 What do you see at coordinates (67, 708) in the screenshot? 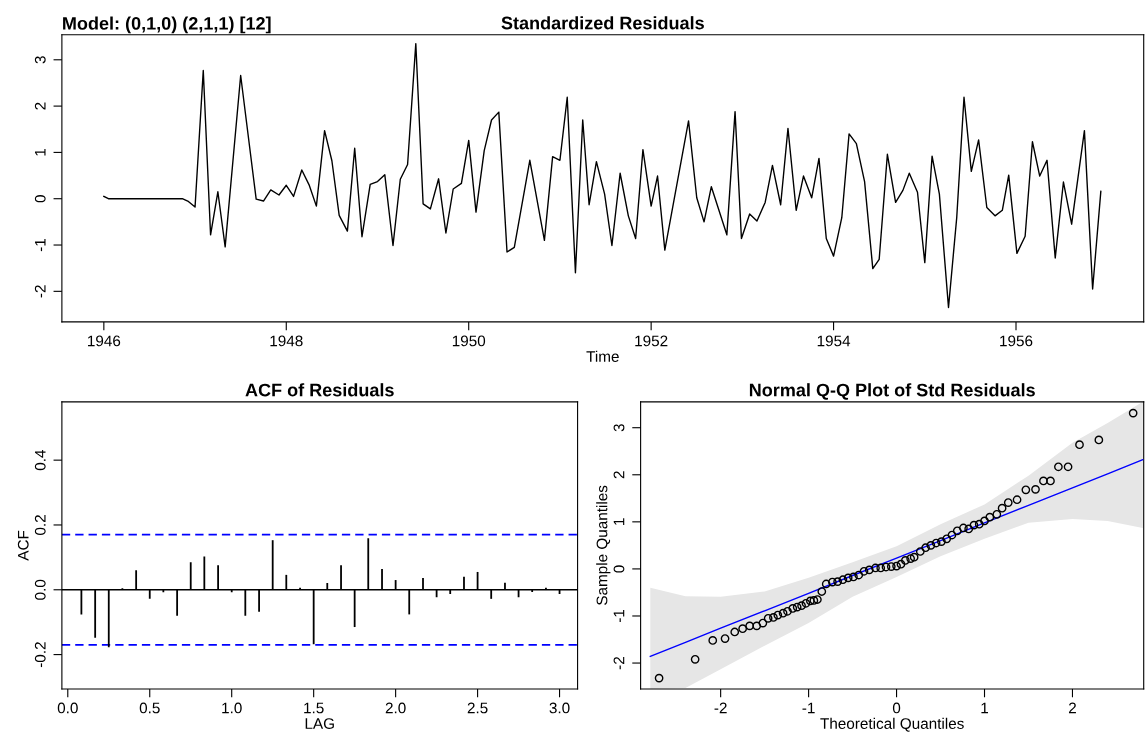
I see `x-tick-label: 0.0` at bounding box center [67, 708].